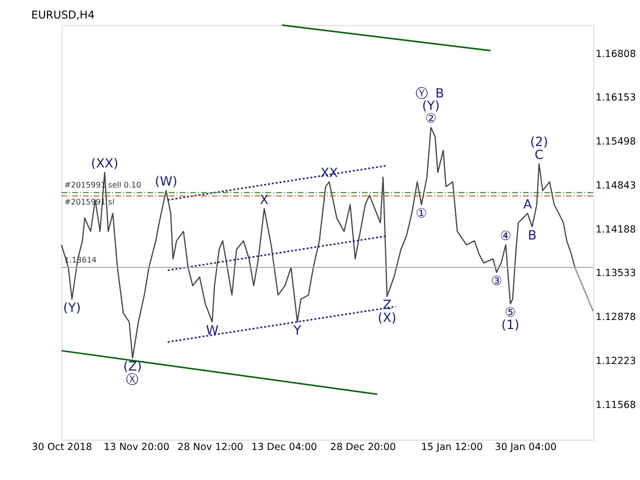 The width and height of the screenshot is (640, 480). Describe the element at coordinates (264, 199) in the screenshot. I see `annotation: X` at that location.